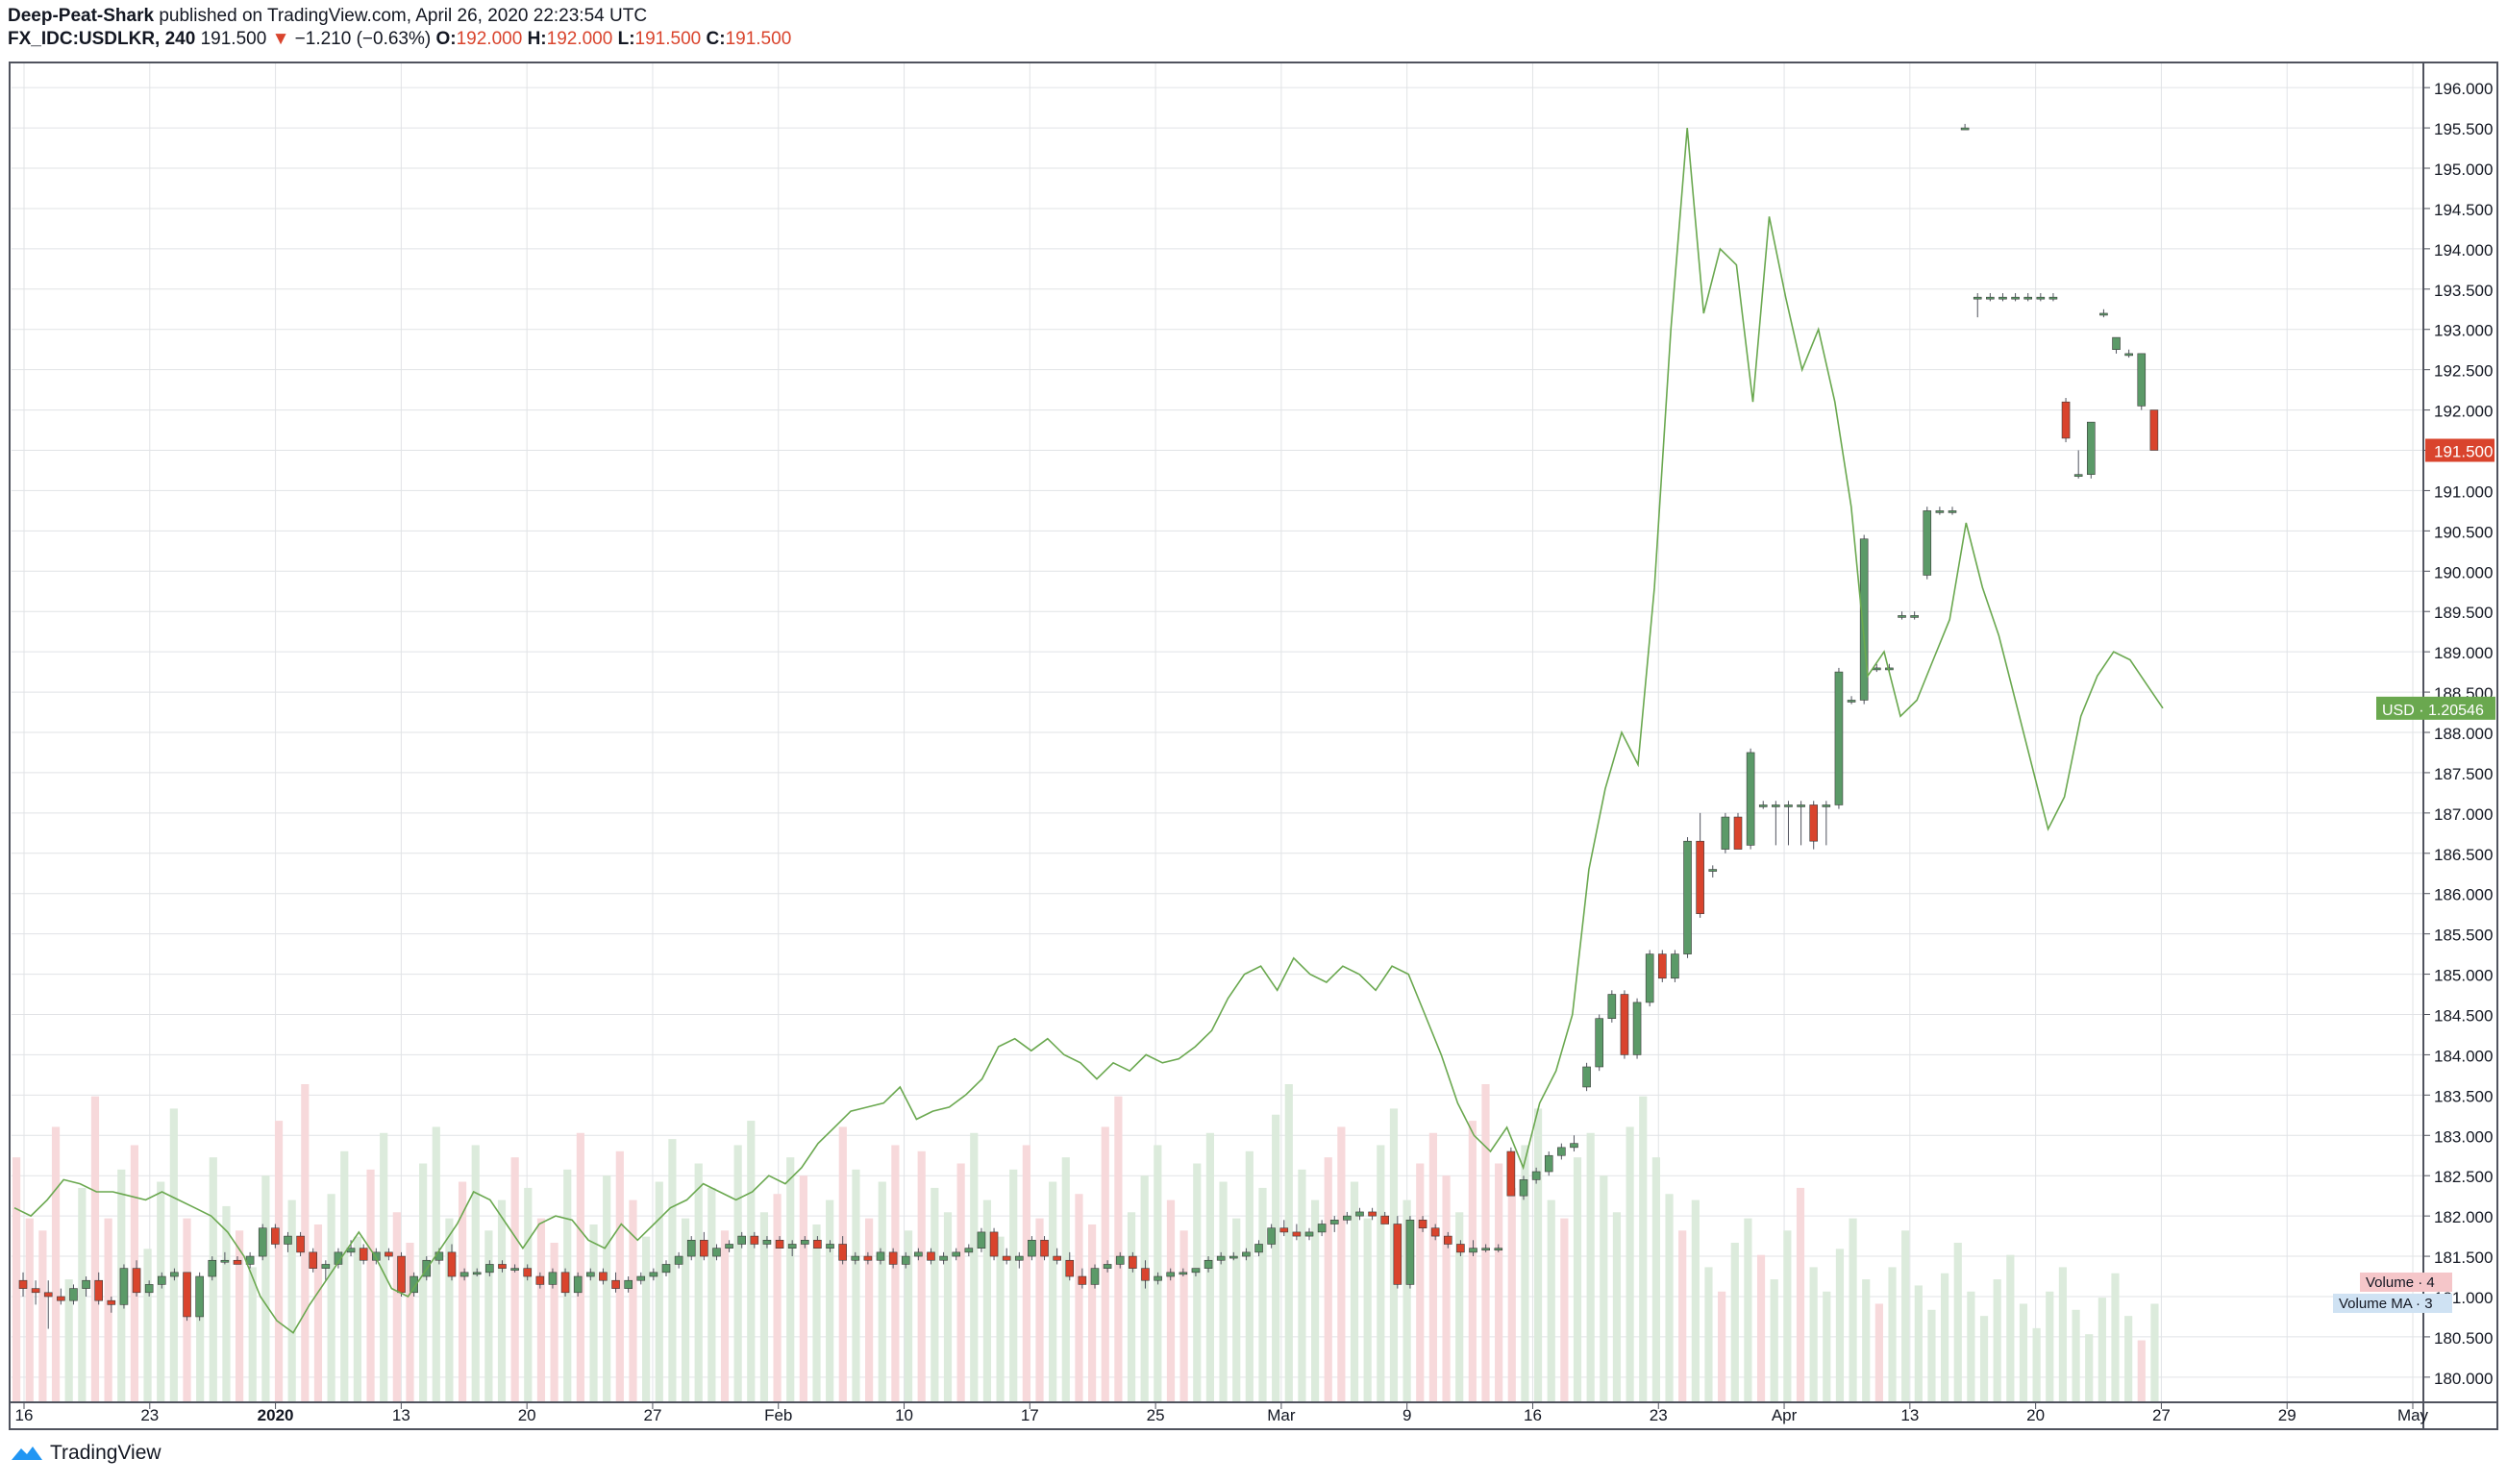 Image resolution: width=2507 pixels, height=1484 pixels. Describe the element at coordinates (2464, 976) in the screenshot. I see `y-tick-label: 185.000` at that location.